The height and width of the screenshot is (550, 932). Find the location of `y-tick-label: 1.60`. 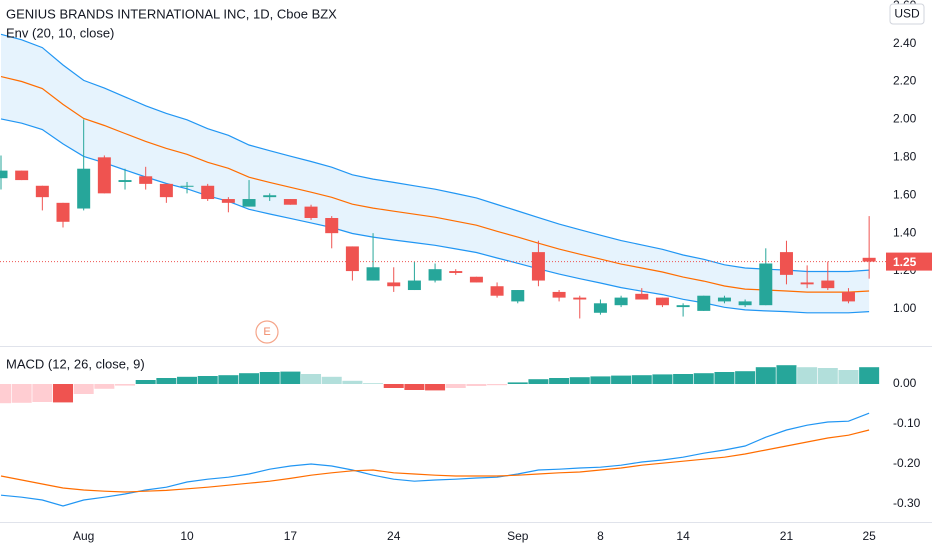

y-tick-label: 1.60 is located at coordinates (905, 194).